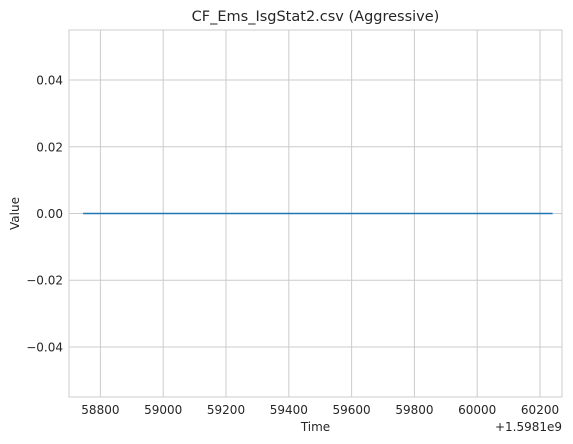 Image resolution: width=573 pixels, height=444 pixels. I want to click on x-tick-label: 59000, so click(163, 410).